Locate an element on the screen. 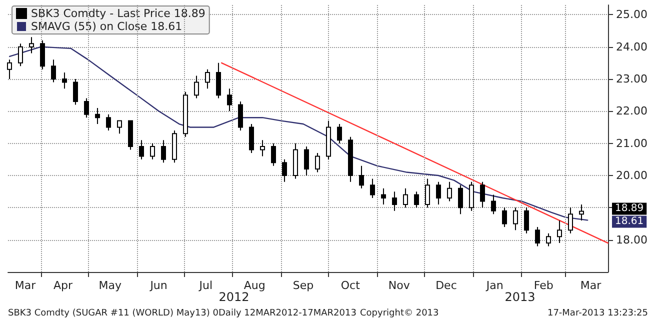  x-tick-label: May is located at coordinates (110, 285).